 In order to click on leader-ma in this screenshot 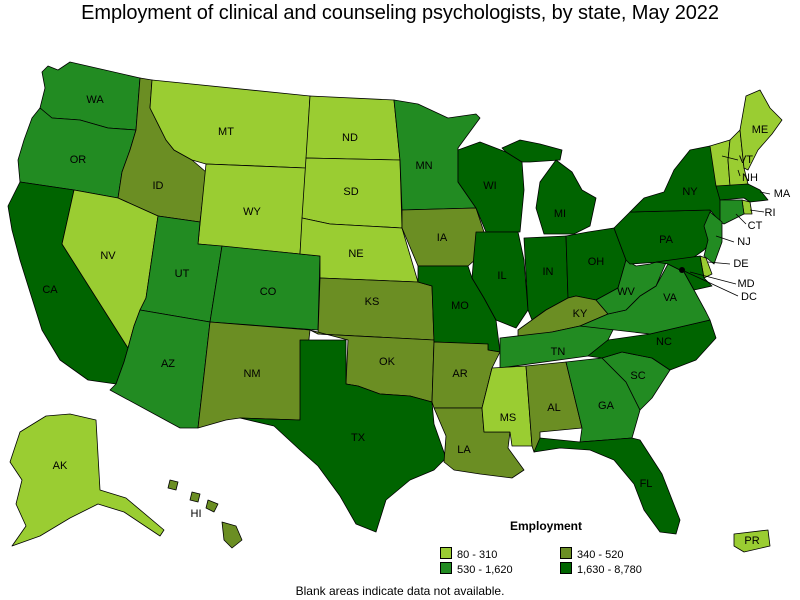, I will do `click(765, 193)`.